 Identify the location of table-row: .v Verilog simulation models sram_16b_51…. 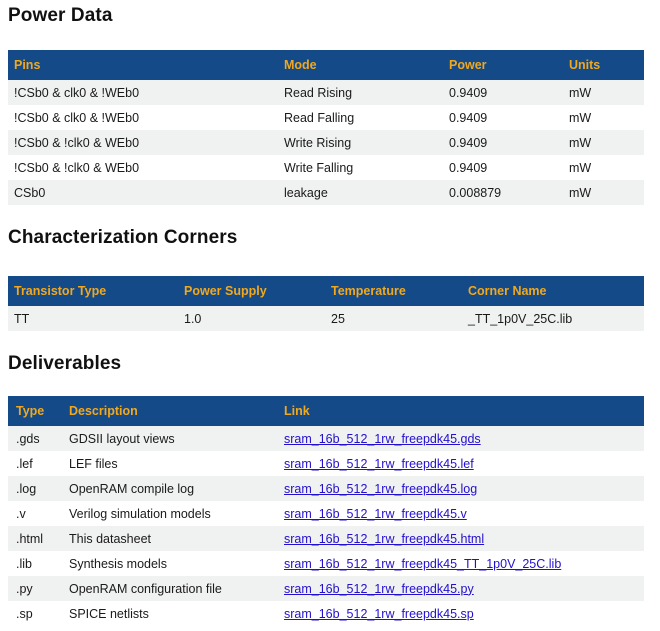
(326, 513).